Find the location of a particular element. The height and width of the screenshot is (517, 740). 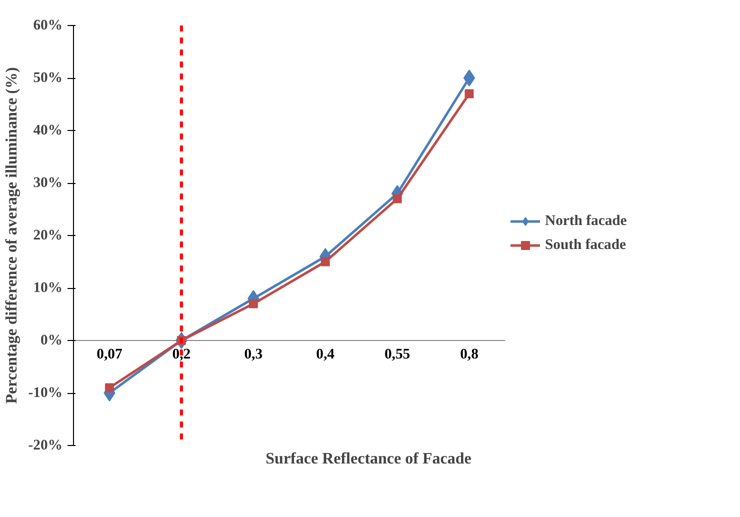

x-tick-label: 0,8 is located at coordinates (469, 354).